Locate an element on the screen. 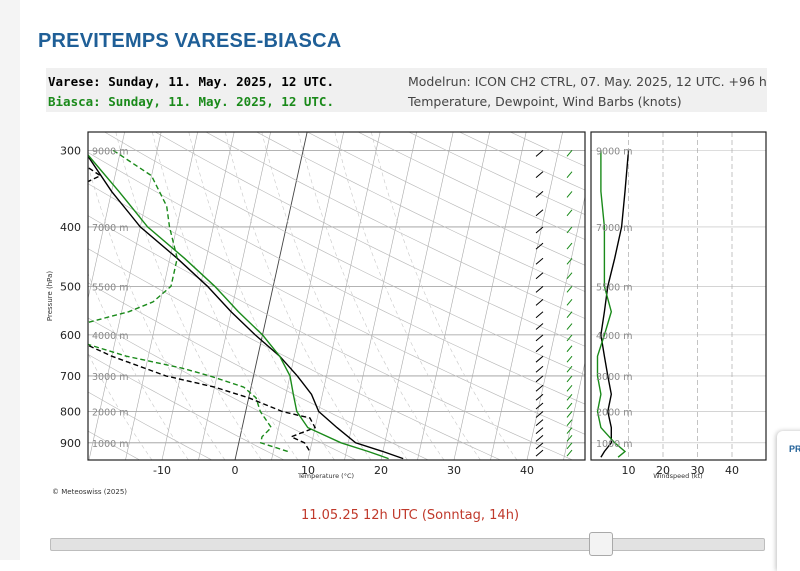 This screenshot has height=571, width=800. y-axis-label: Pressure (hPa) is located at coordinates (50, 296).